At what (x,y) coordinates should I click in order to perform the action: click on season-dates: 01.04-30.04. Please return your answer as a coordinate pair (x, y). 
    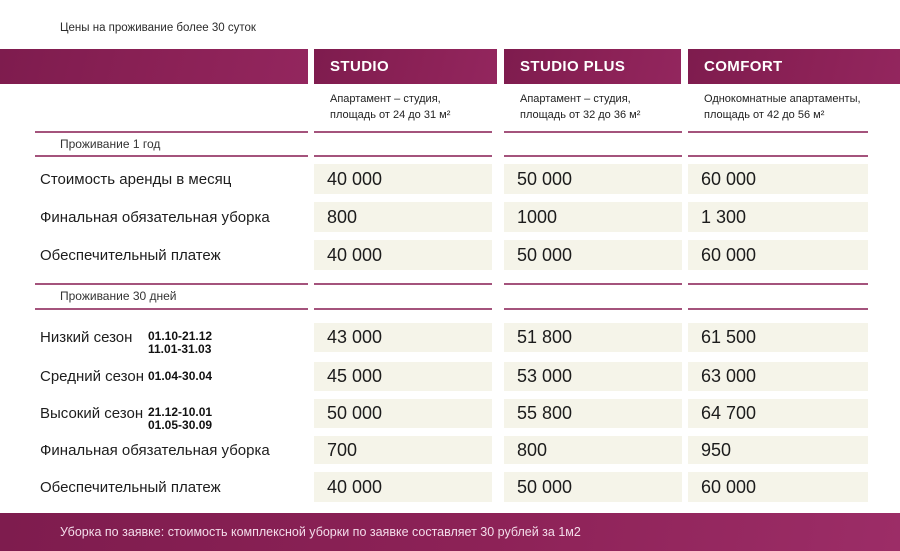
    Looking at the image, I should click on (180, 376).